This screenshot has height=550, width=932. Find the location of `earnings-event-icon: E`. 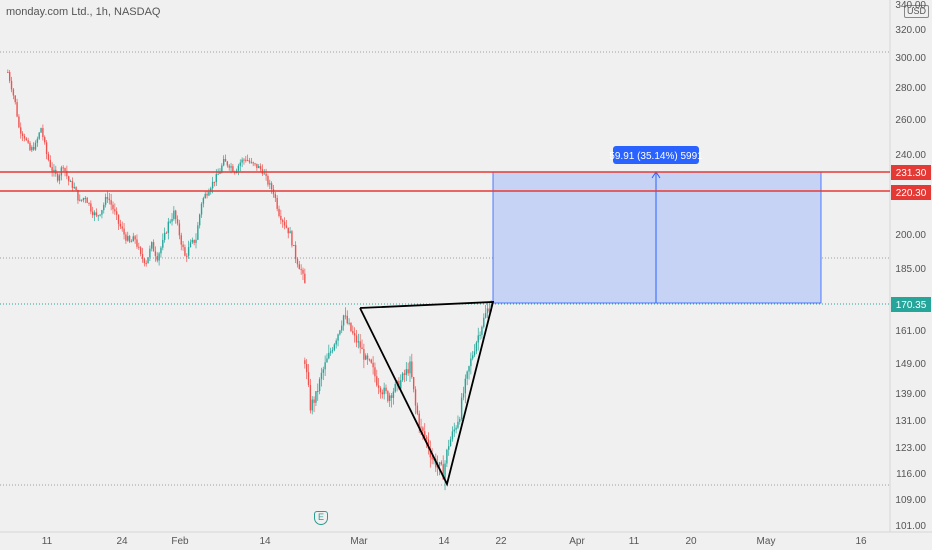

earnings-event-icon: E is located at coordinates (321, 518).